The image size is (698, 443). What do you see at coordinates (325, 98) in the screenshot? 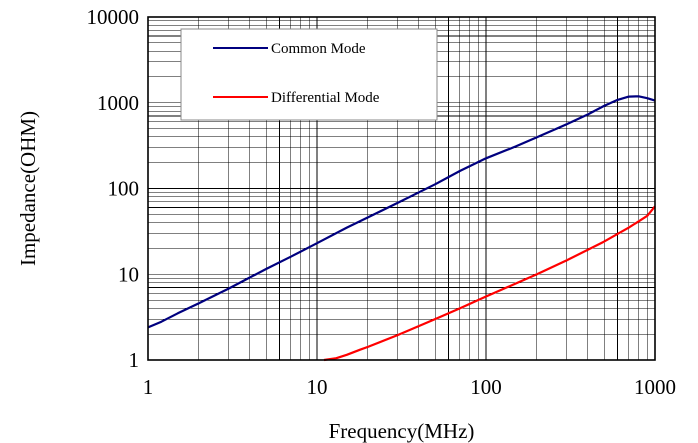
I see `legend-label-differential-mode: Differential Mode` at bounding box center [325, 98].